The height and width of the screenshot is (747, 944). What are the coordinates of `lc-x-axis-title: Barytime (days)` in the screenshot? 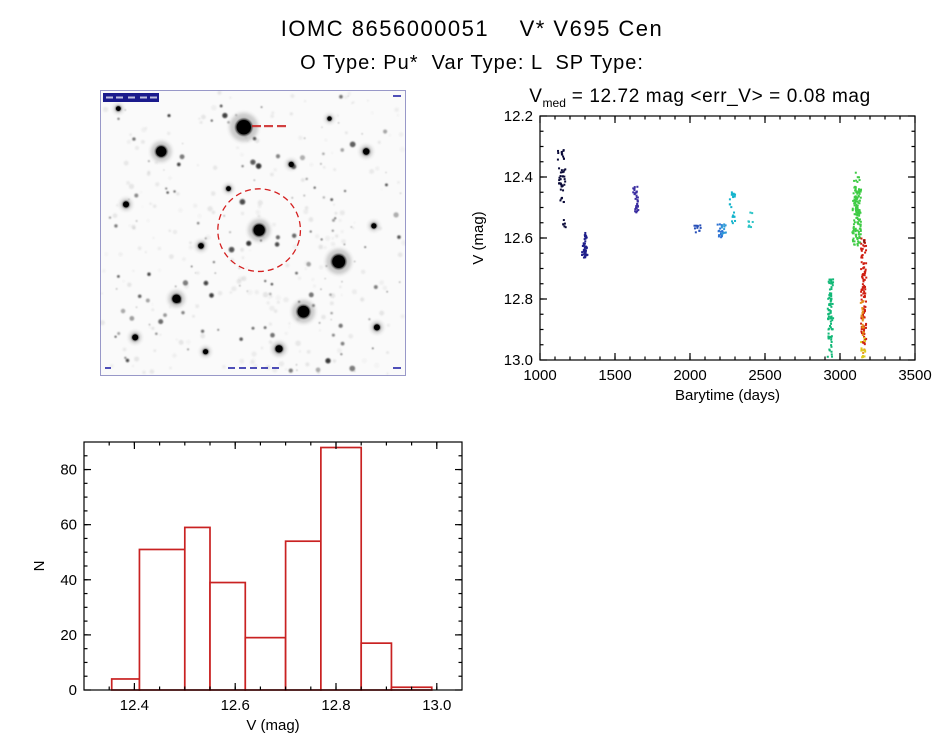 It's located at (727, 395).